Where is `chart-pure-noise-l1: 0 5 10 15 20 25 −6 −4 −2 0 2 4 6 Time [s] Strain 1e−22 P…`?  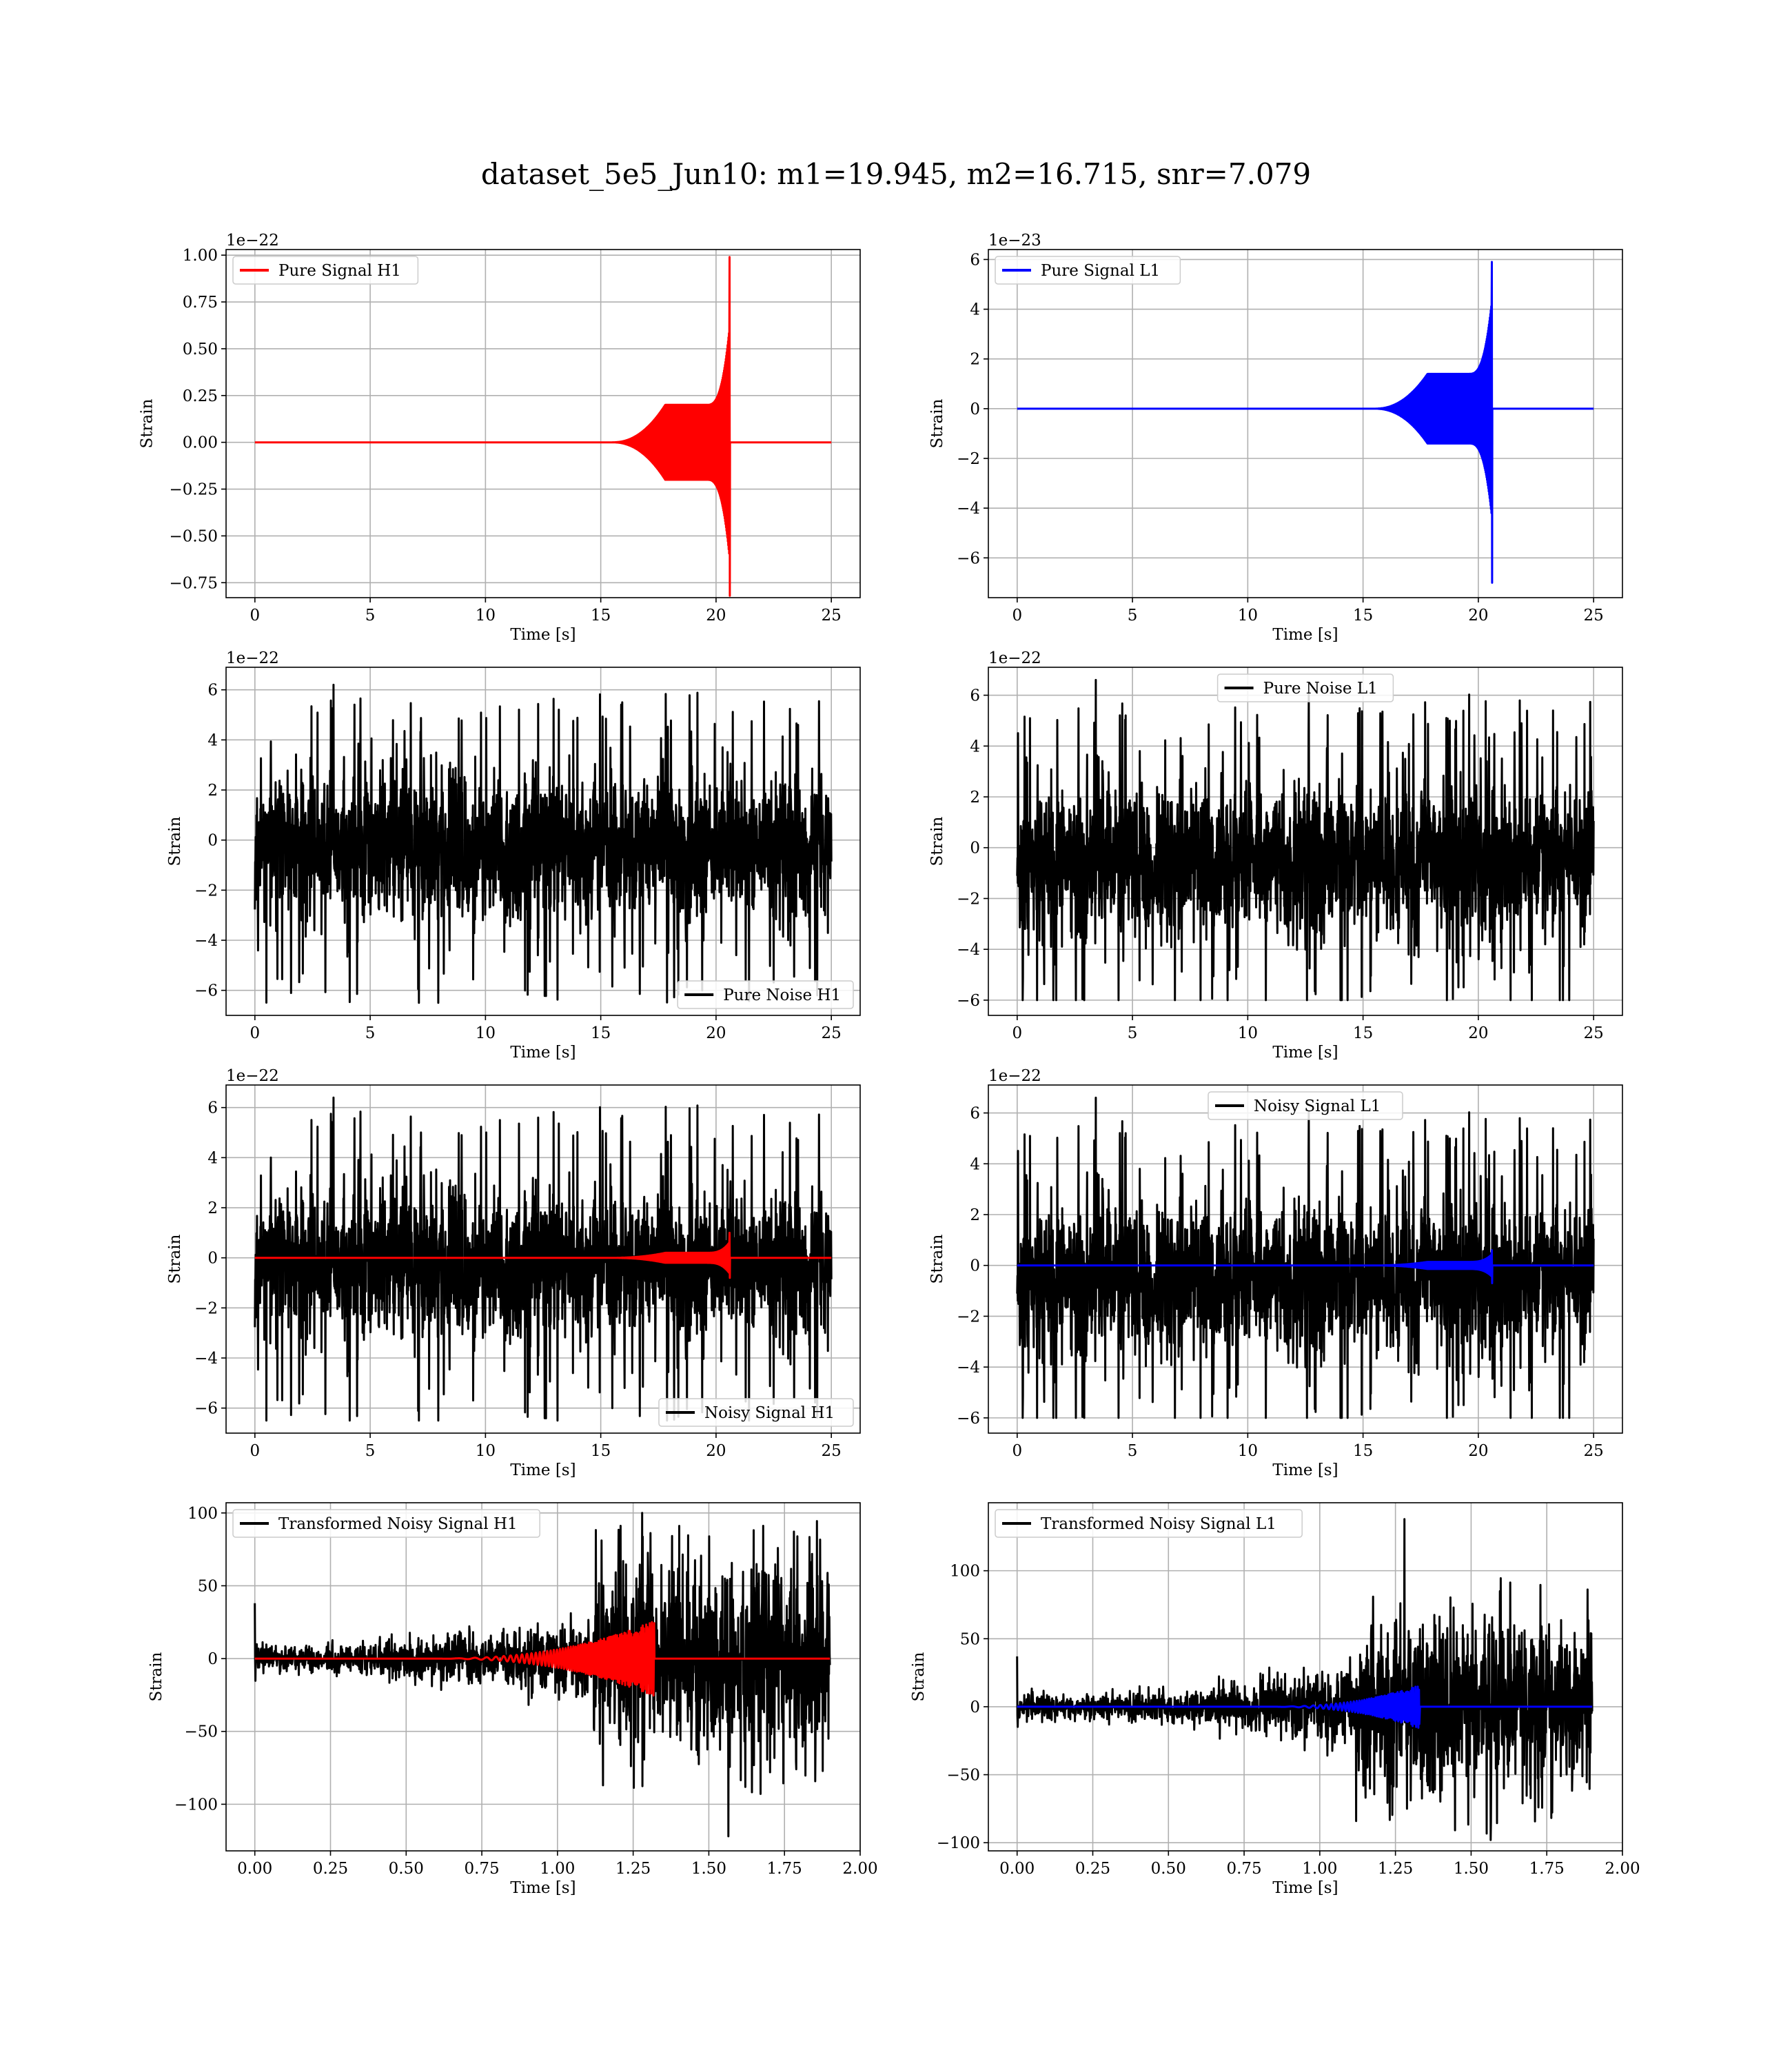
chart-pure-noise-l1: 0 5 10 15 20 25 −6 −4 −2 0 2 4 6 Time [s] Strain 1e−22 P… is located at coordinates (1275, 855).